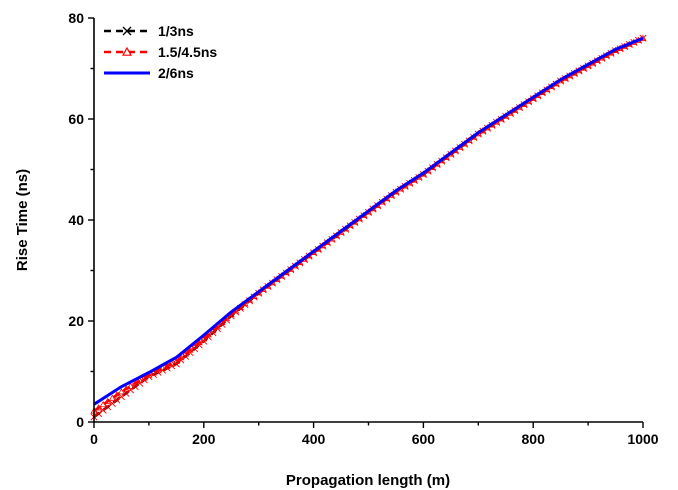 The width and height of the screenshot is (678, 490). What do you see at coordinates (534, 439) in the screenshot?
I see `x-tick-label: 800` at bounding box center [534, 439].